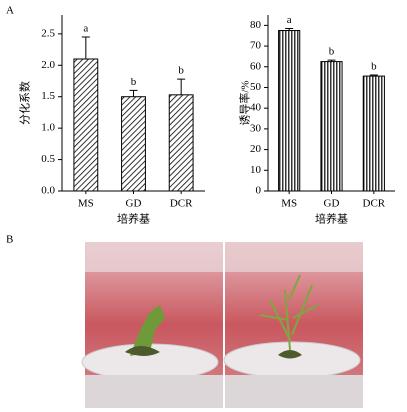 The image size is (407, 412). What do you see at coordinates (10, 11) in the screenshot?
I see `panel-label: A` at bounding box center [10, 11].